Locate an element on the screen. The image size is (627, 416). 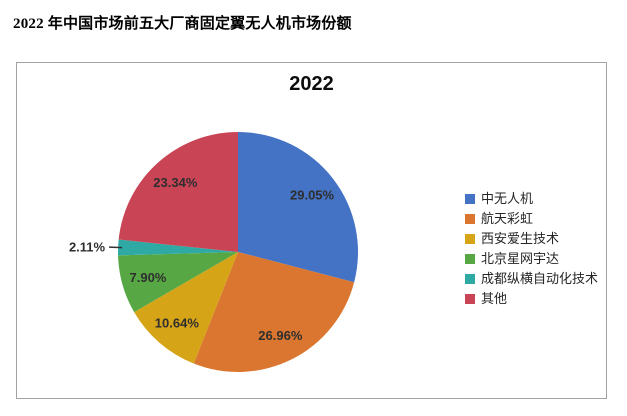
legend-label: 航天彩虹 is located at coordinates (507, 218).